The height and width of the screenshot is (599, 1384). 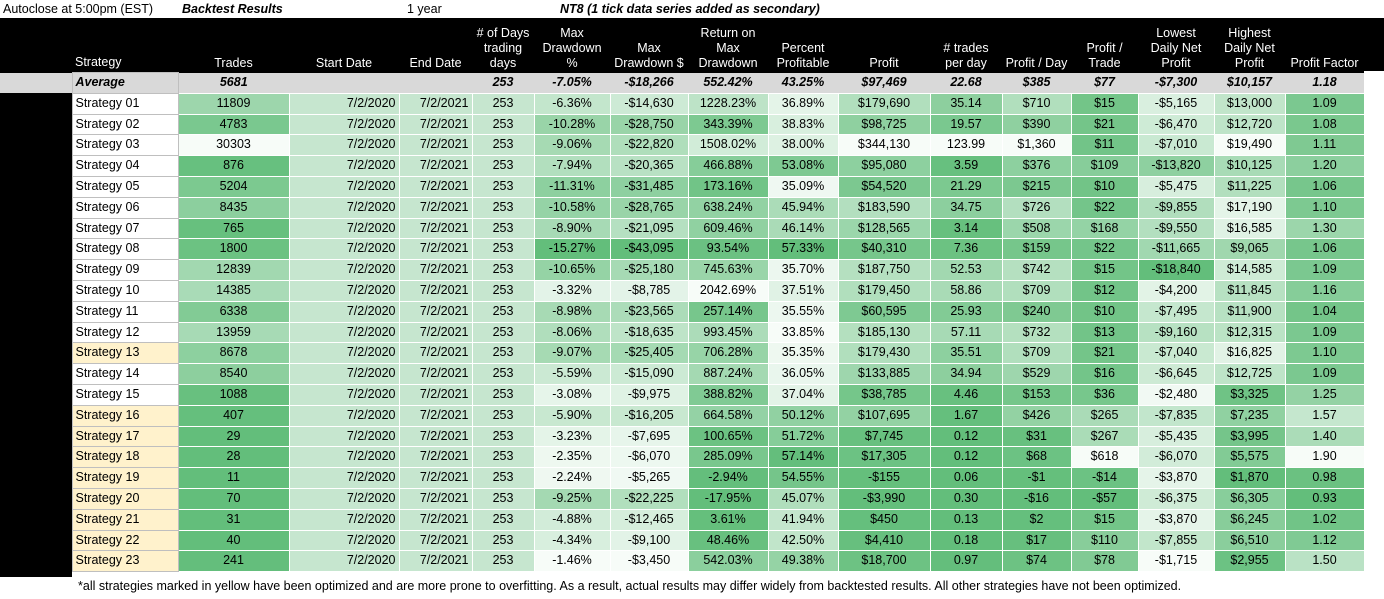 What do you see at coordinates (1036, 311) in the screenshot?
I see `table-cell: $240` at bounding box center [1036, 311].